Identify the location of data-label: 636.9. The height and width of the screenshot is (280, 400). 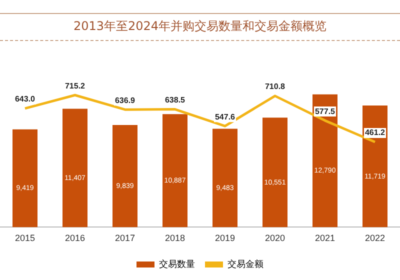
(125, 100).